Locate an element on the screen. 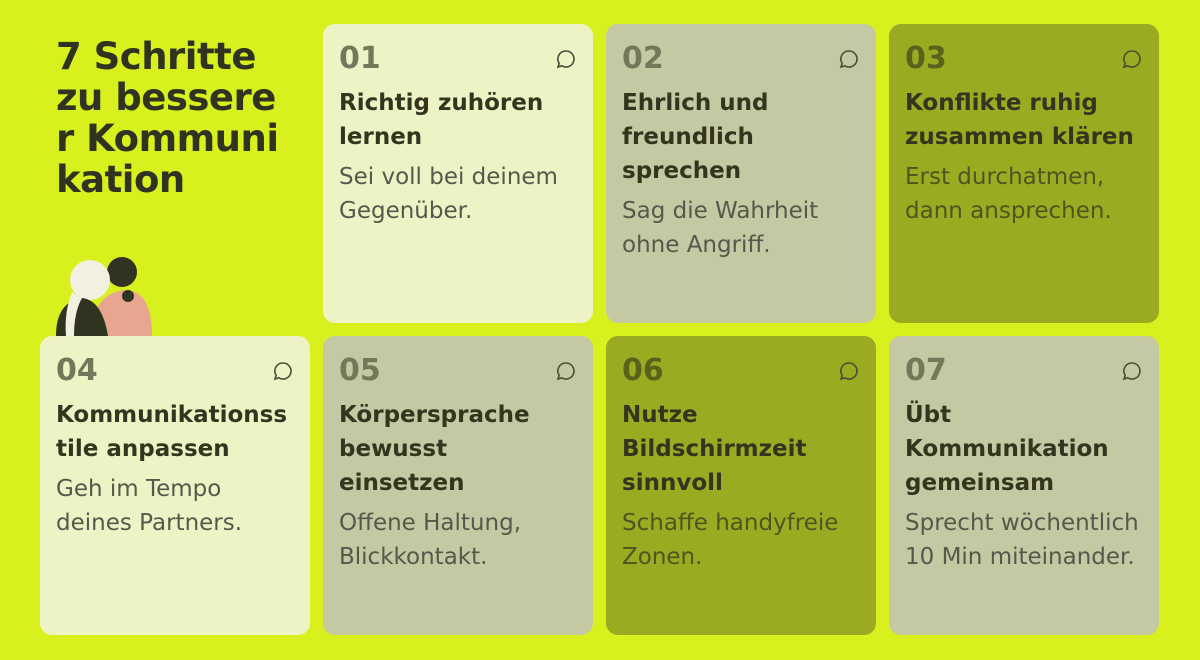  card-number: 04 is located at coordinates (77, 370).